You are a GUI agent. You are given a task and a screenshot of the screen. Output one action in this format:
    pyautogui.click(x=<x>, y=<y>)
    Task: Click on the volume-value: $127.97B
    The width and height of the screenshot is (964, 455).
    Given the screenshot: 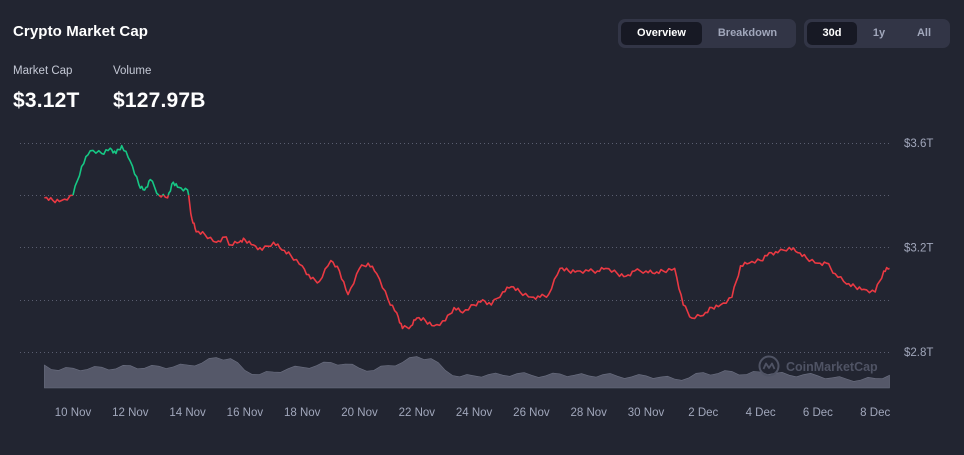 What is the action you would take?
    pyautogui.click(x=159, y=100)
    